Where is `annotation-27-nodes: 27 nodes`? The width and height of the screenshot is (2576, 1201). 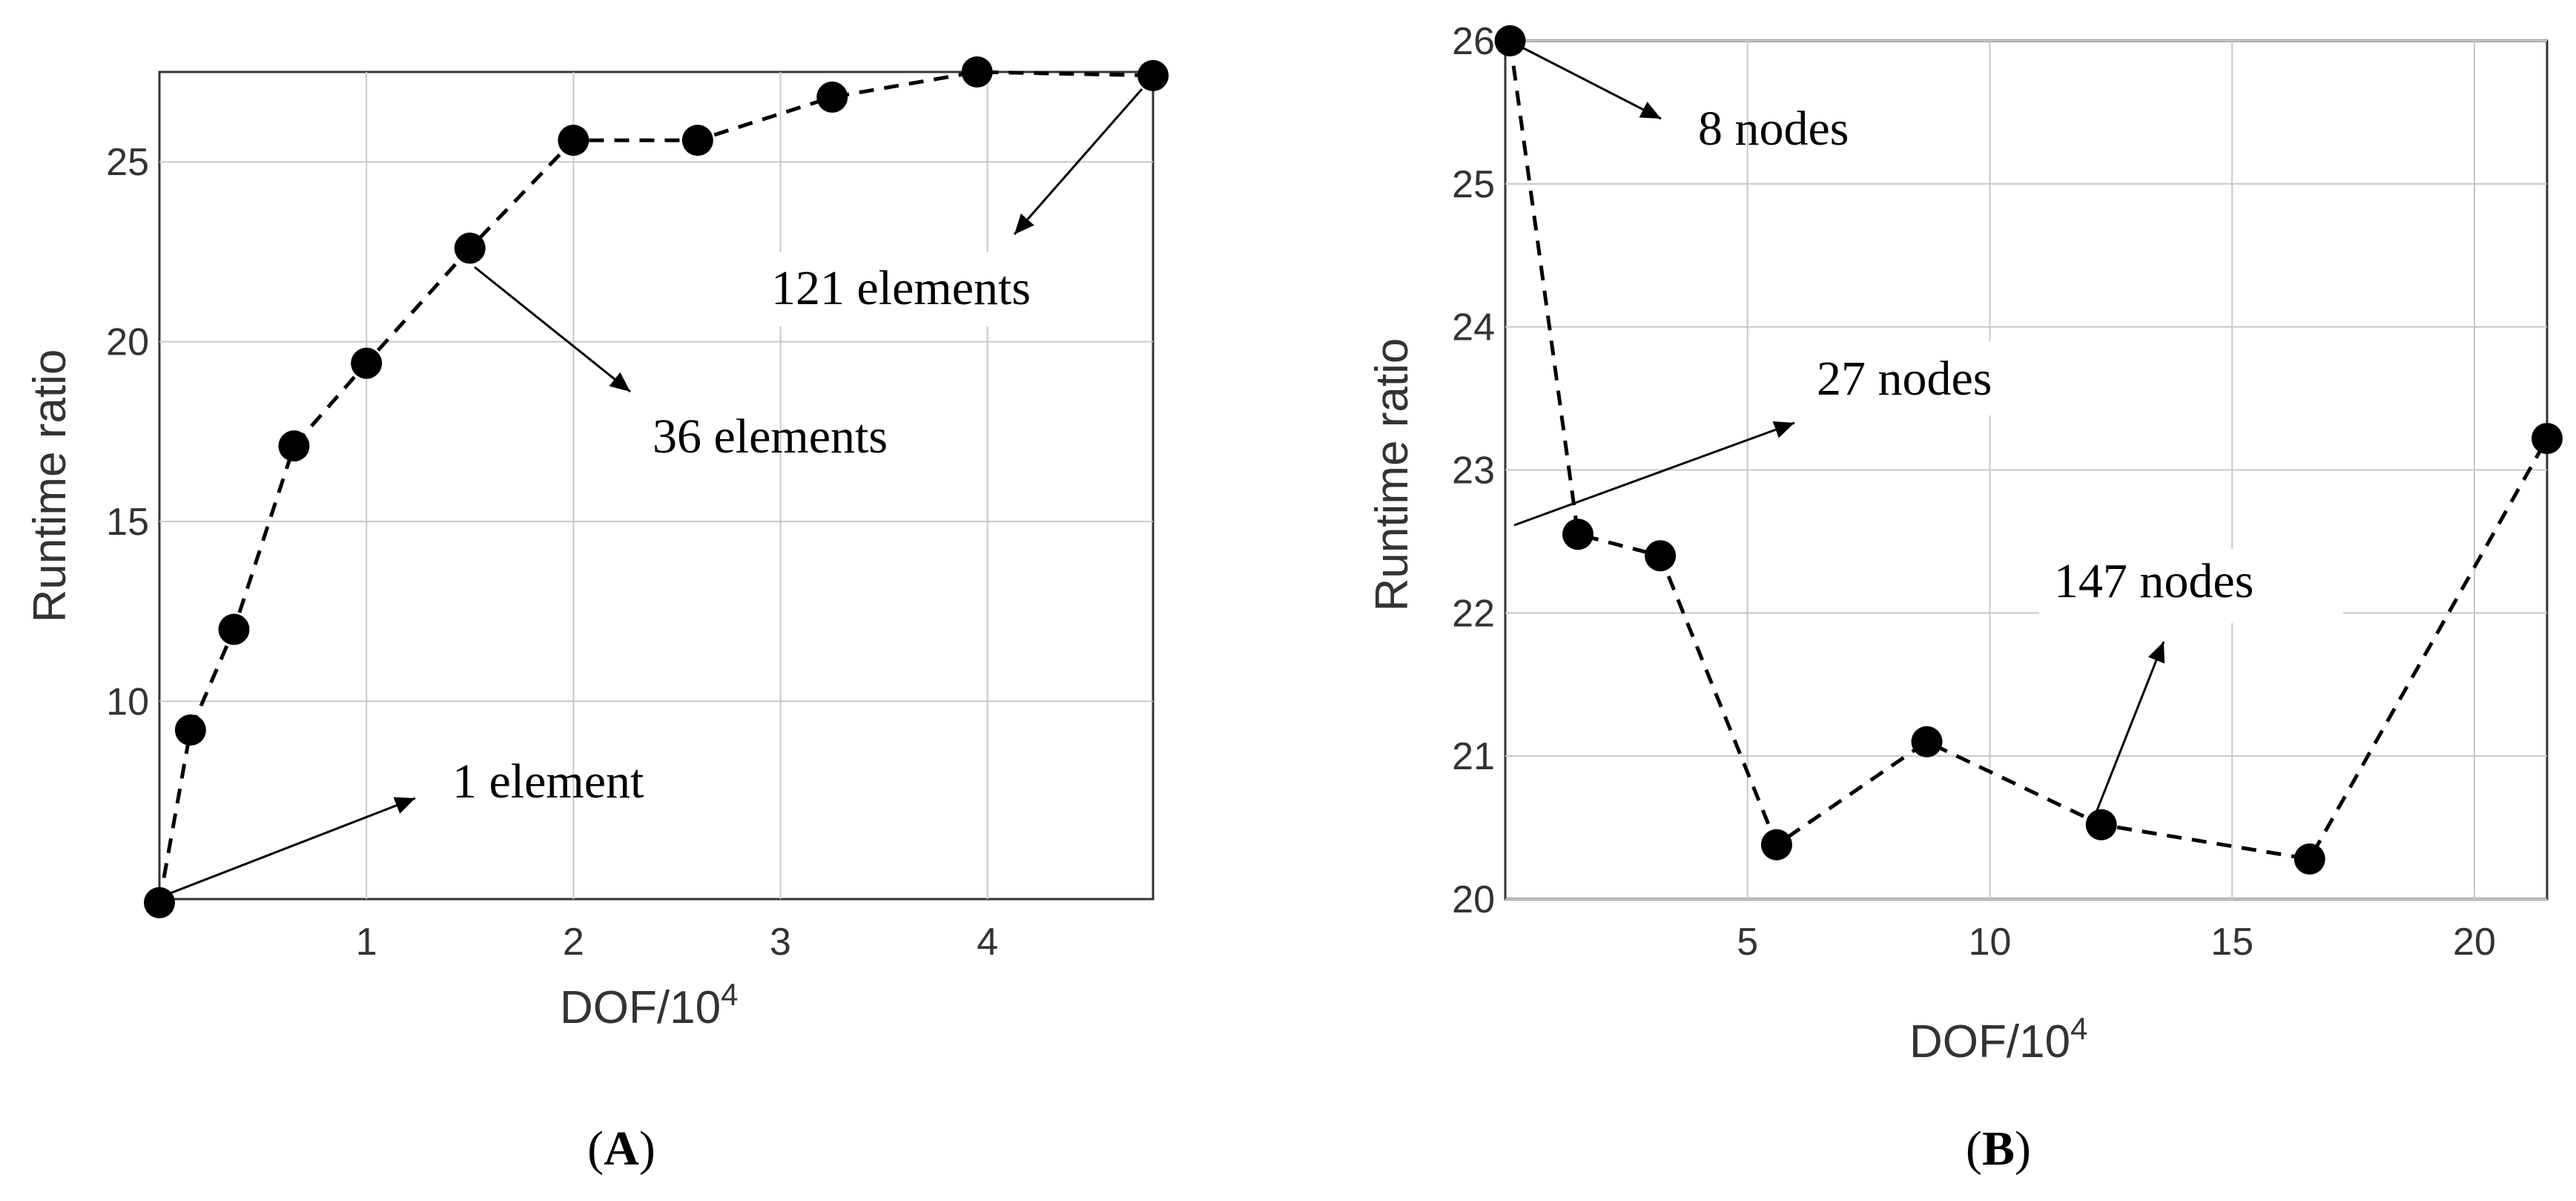 annotation-27-nodes: 27 nodes is located at coordinates (1780, 434).